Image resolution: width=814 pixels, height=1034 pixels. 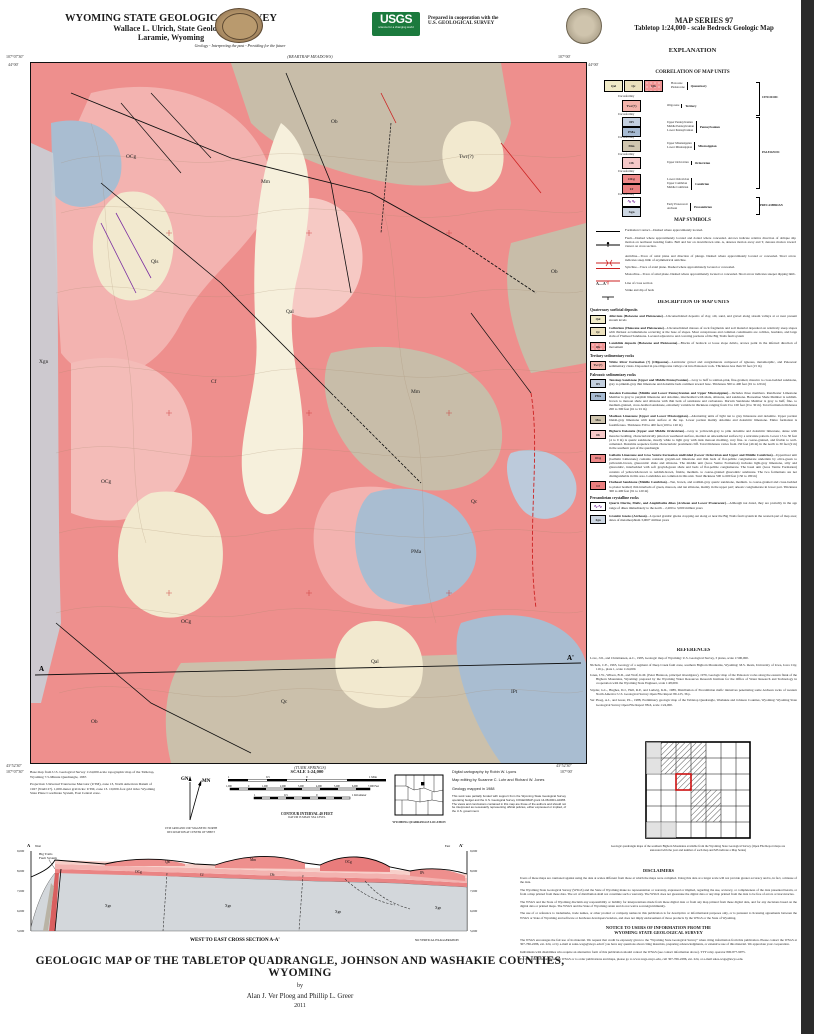 I want to click on symbol-strike-dip: Strike and dip of beds, so click(x=696, y=297).